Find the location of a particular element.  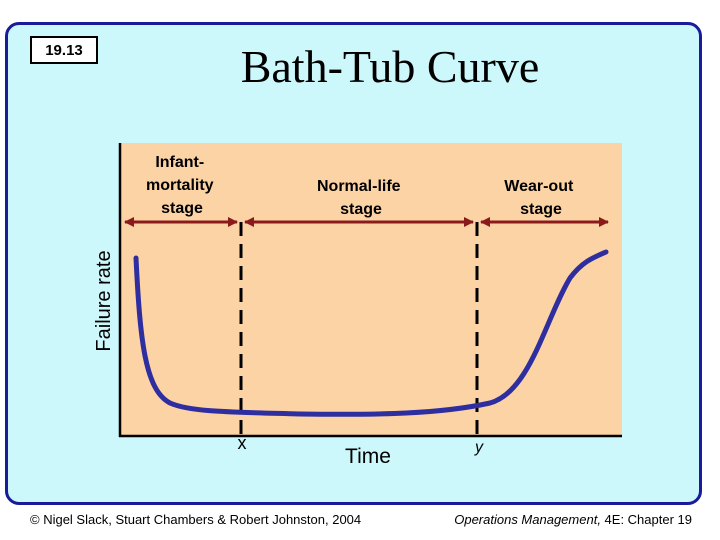

infant-label-line-2: mortality is located at coordinates (180, 185).